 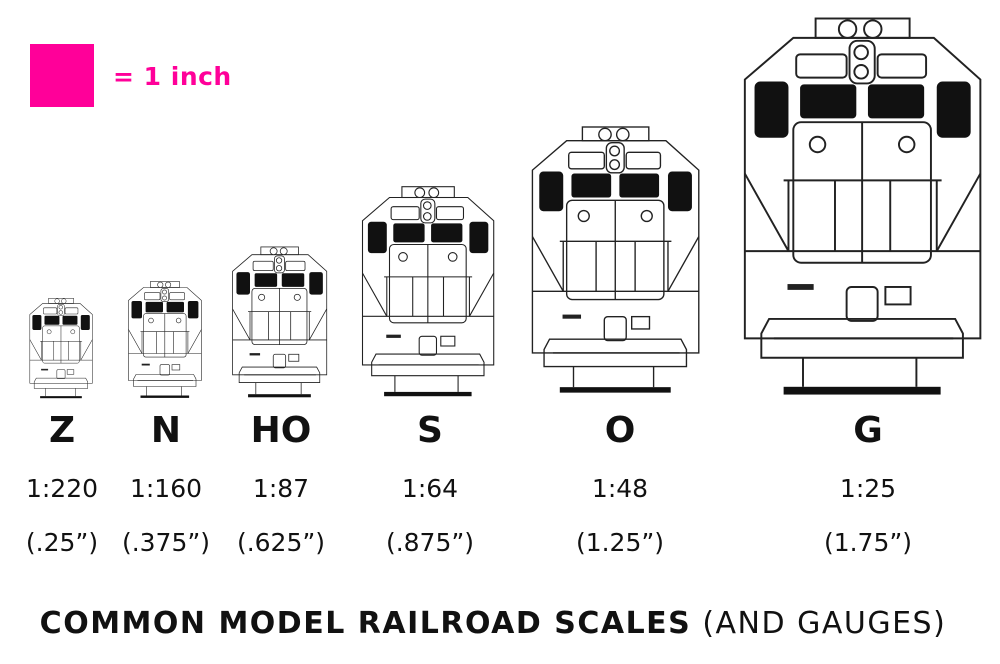 I want to click on legend-label: = 1 inch, so click(x=172, y=76).